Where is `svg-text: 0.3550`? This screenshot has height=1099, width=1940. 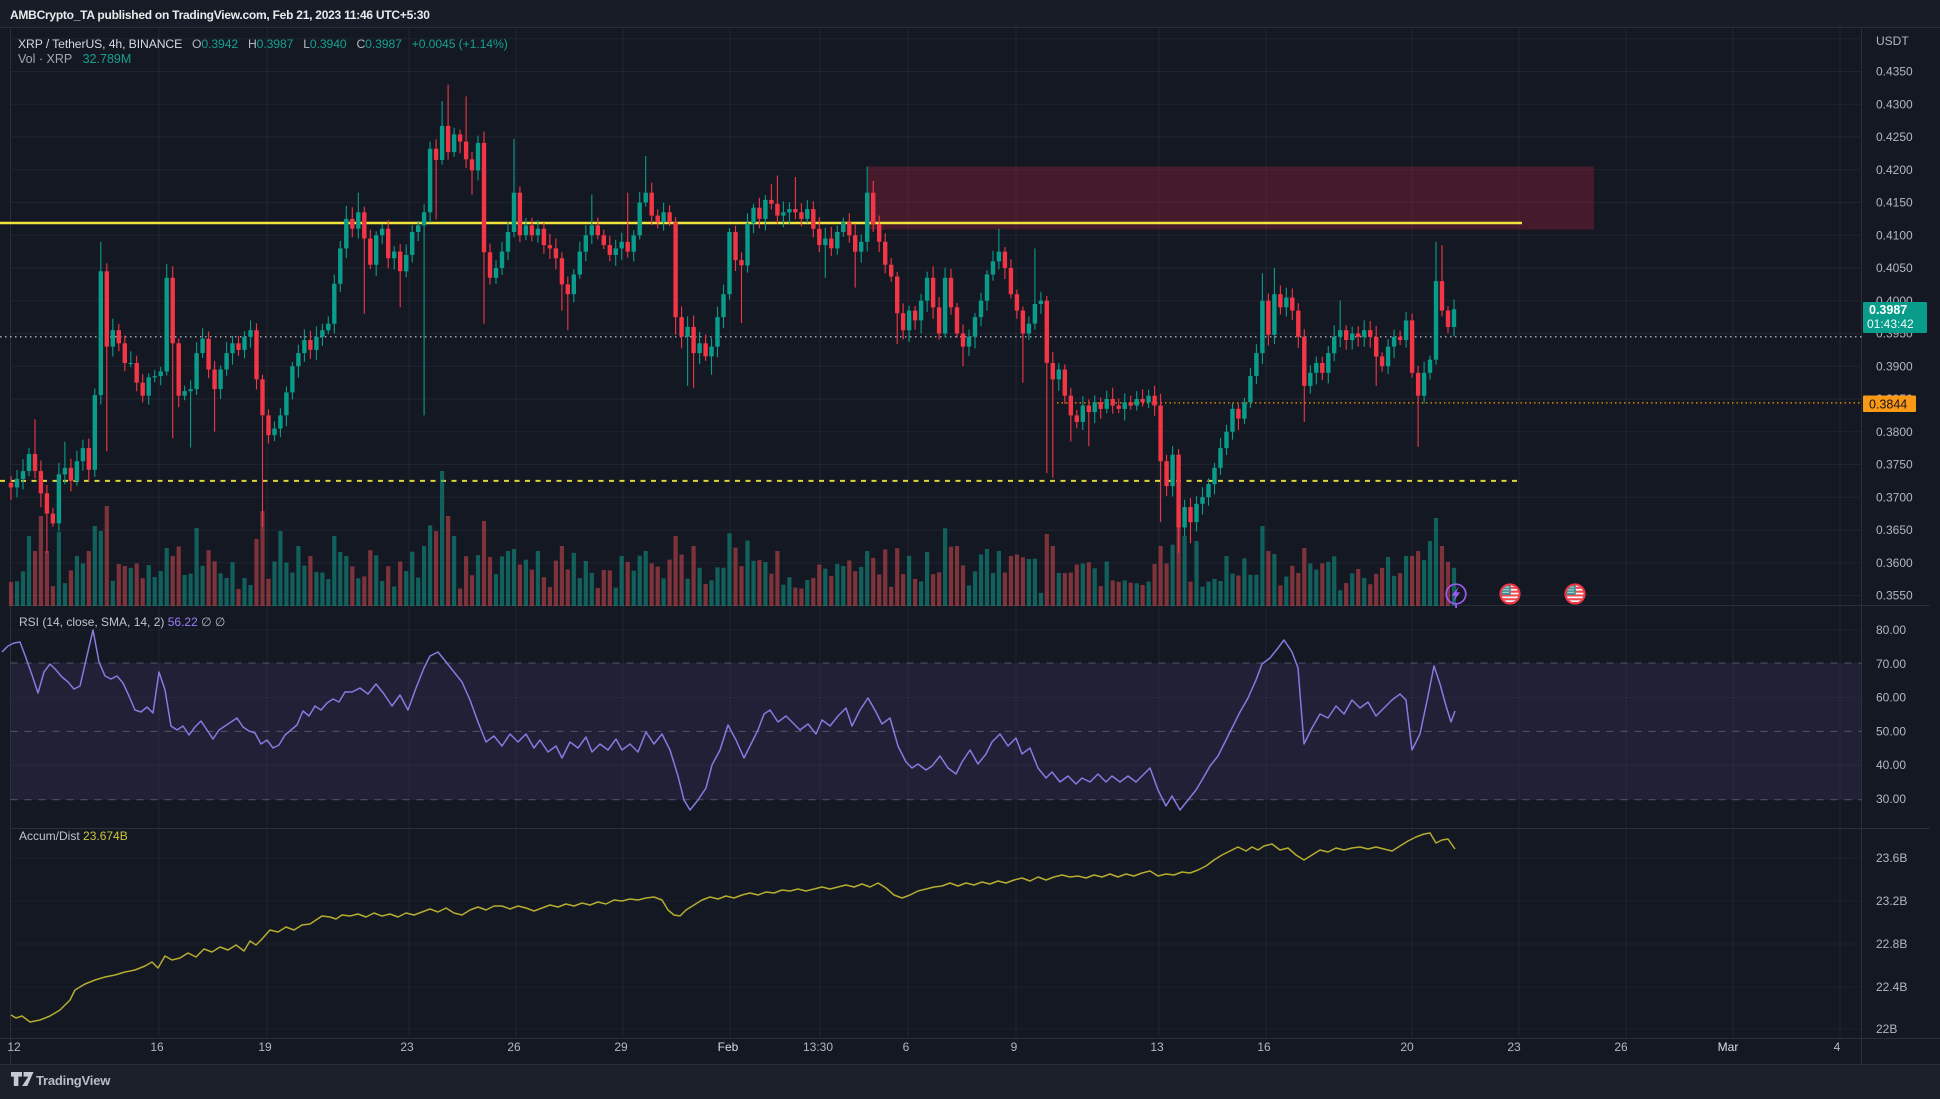 svg-text: 0.3550 is located at coordinates (1894, 596).